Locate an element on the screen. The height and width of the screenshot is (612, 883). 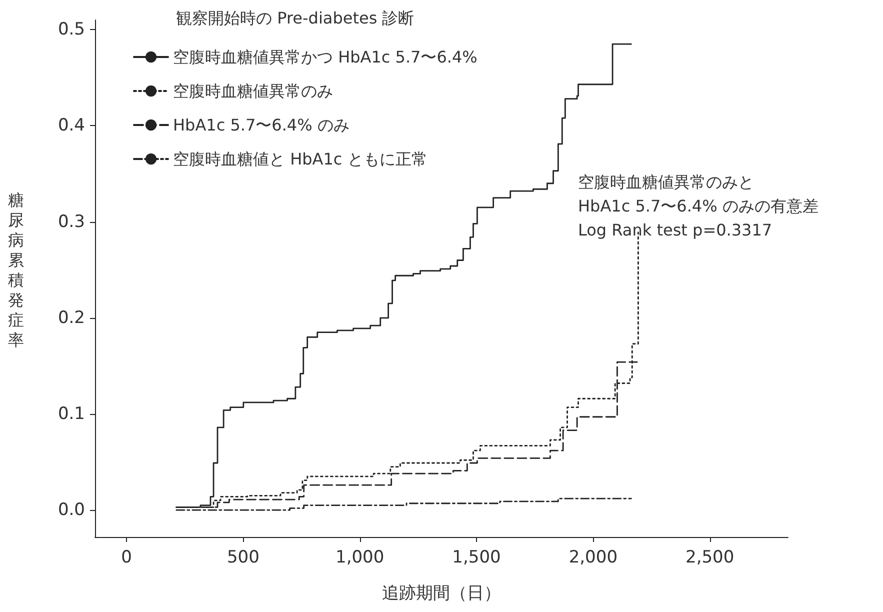
x-tick-label: 1,500 is located at coordinates (476, 558).